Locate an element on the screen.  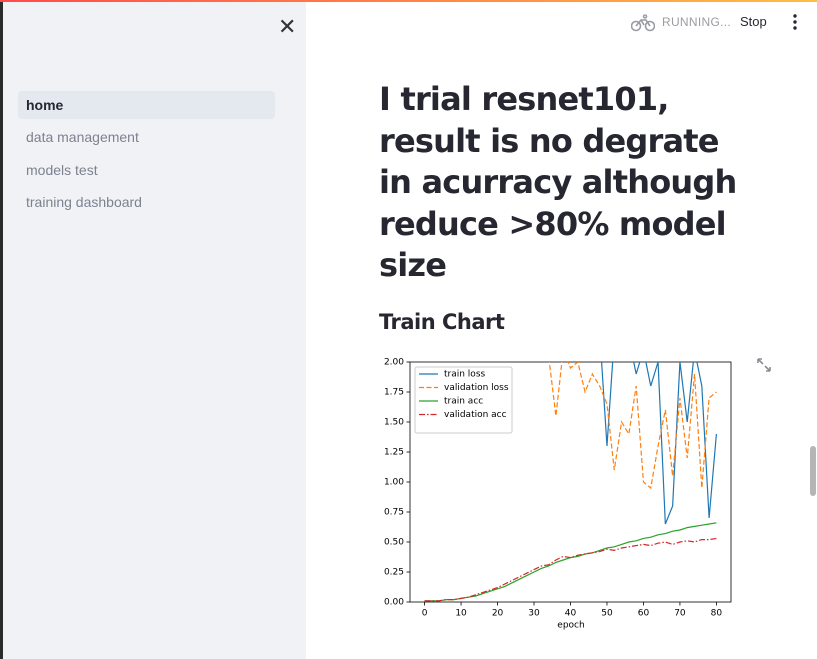
y-tick-label: 0.25 is located at coordinates (394, 573).